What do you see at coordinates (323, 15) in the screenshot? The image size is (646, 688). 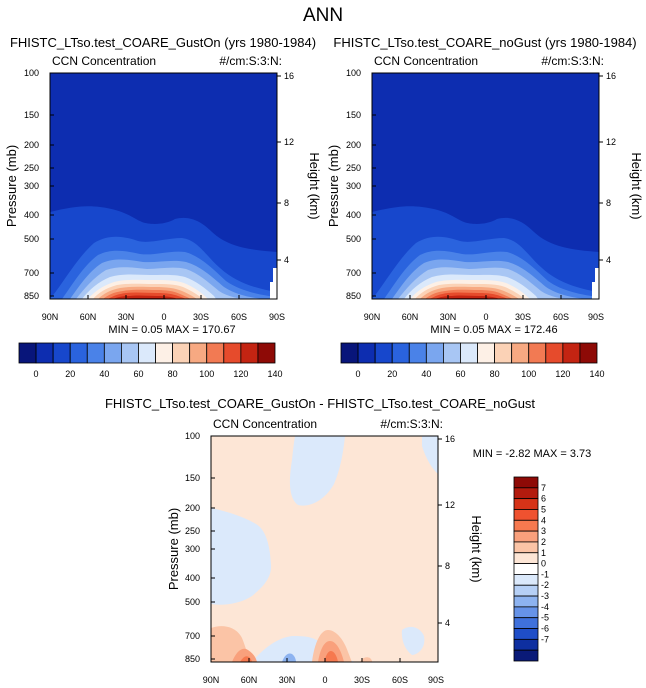 I see `page-title: ANN` at bounding box center [323, 15].